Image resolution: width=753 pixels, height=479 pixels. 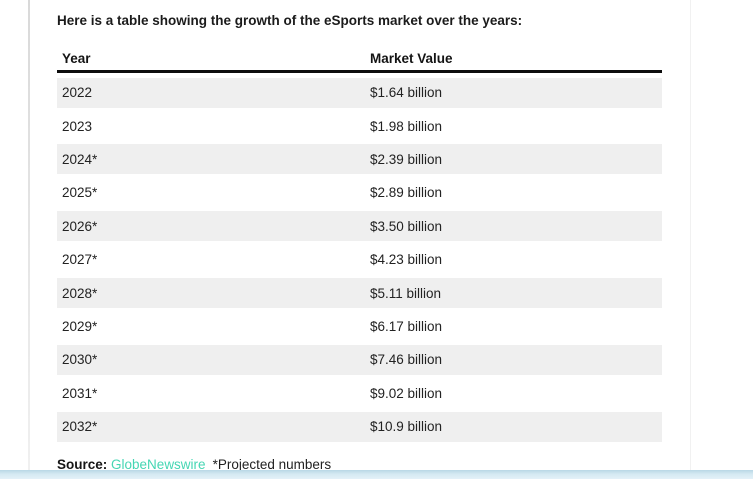 I want to click on projected-numbers-note: *Projected numbers, so click(x=272, y=465).